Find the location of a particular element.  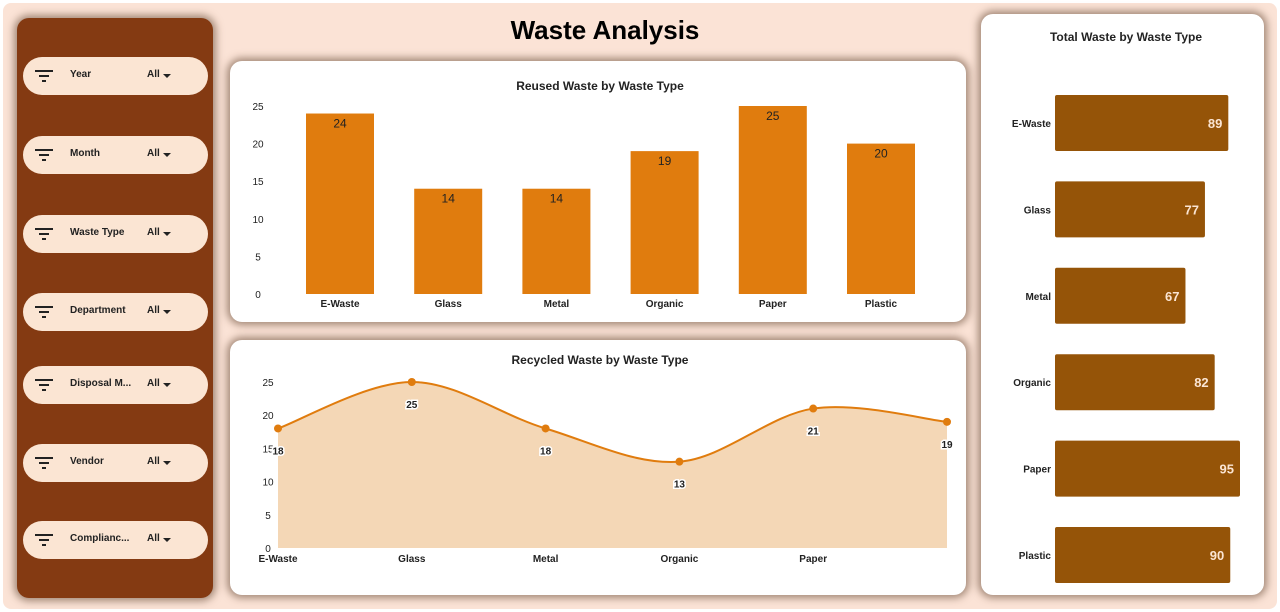

data-label: 95 is located at coordinates (1227, 469).